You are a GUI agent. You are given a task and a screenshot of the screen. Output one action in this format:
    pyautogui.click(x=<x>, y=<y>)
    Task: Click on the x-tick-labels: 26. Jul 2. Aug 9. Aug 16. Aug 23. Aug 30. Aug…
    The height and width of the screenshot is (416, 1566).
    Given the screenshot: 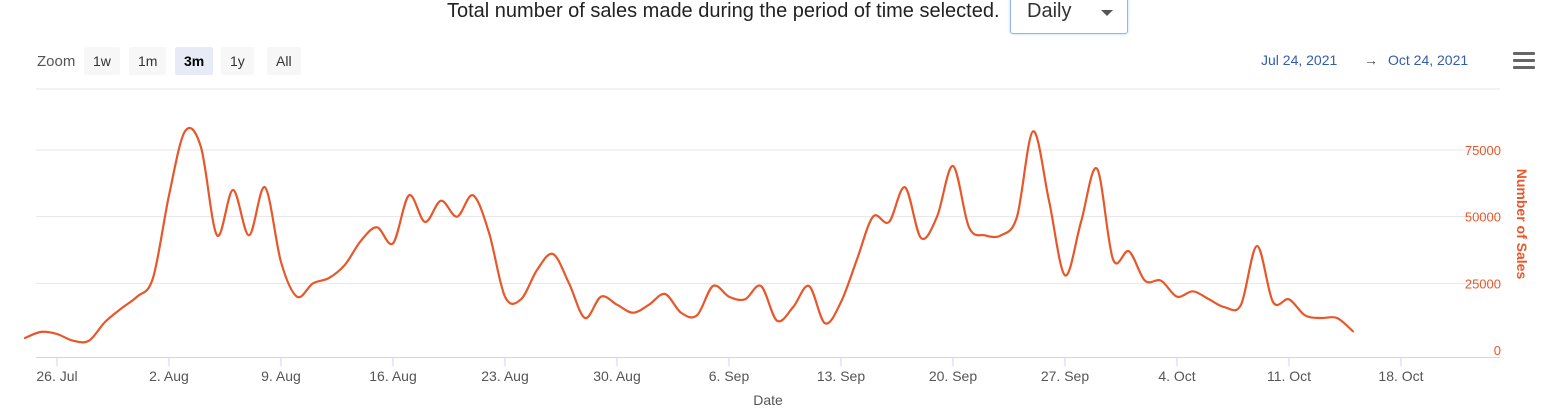 What is the action you would take?
    pyautogui.click(x=729, y=376)
    